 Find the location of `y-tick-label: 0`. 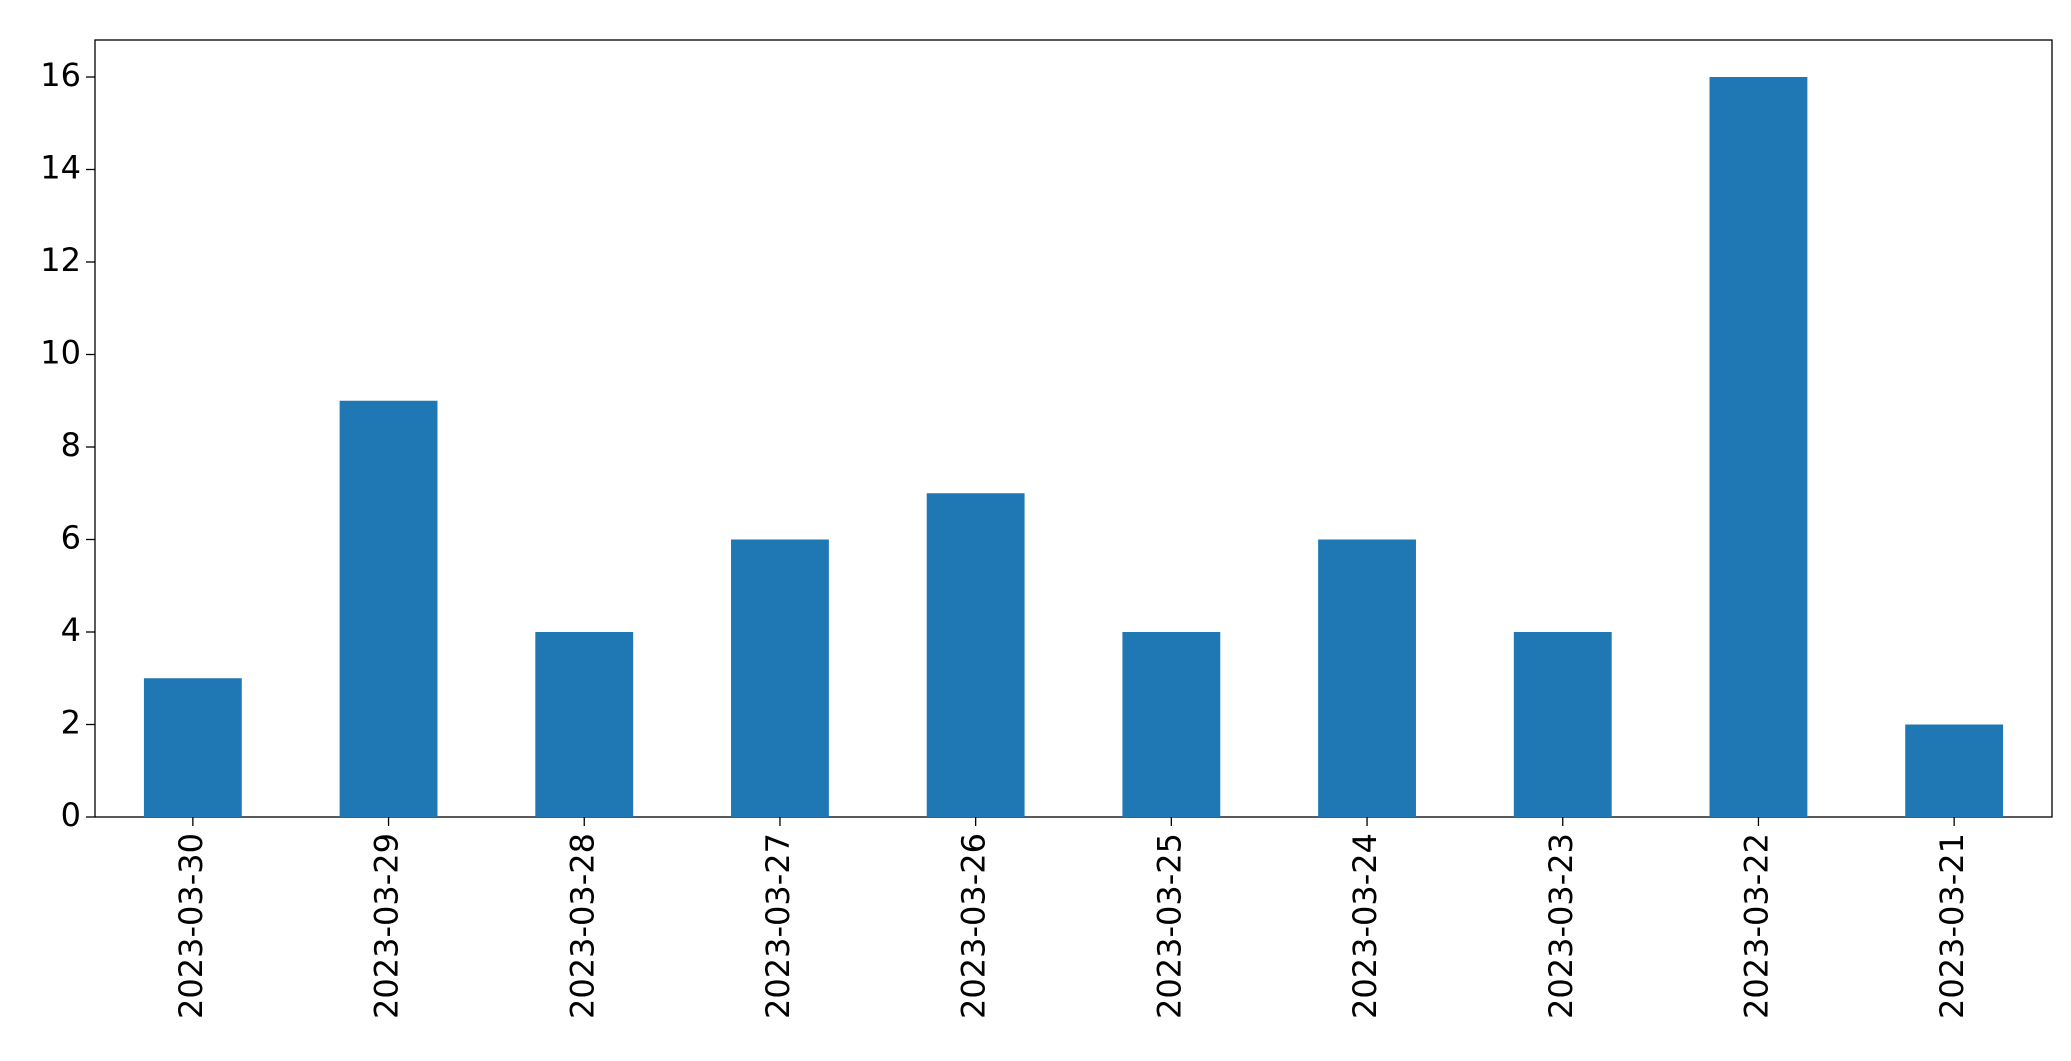

y-tick-label: 0 is located at coordinates (71, 815).